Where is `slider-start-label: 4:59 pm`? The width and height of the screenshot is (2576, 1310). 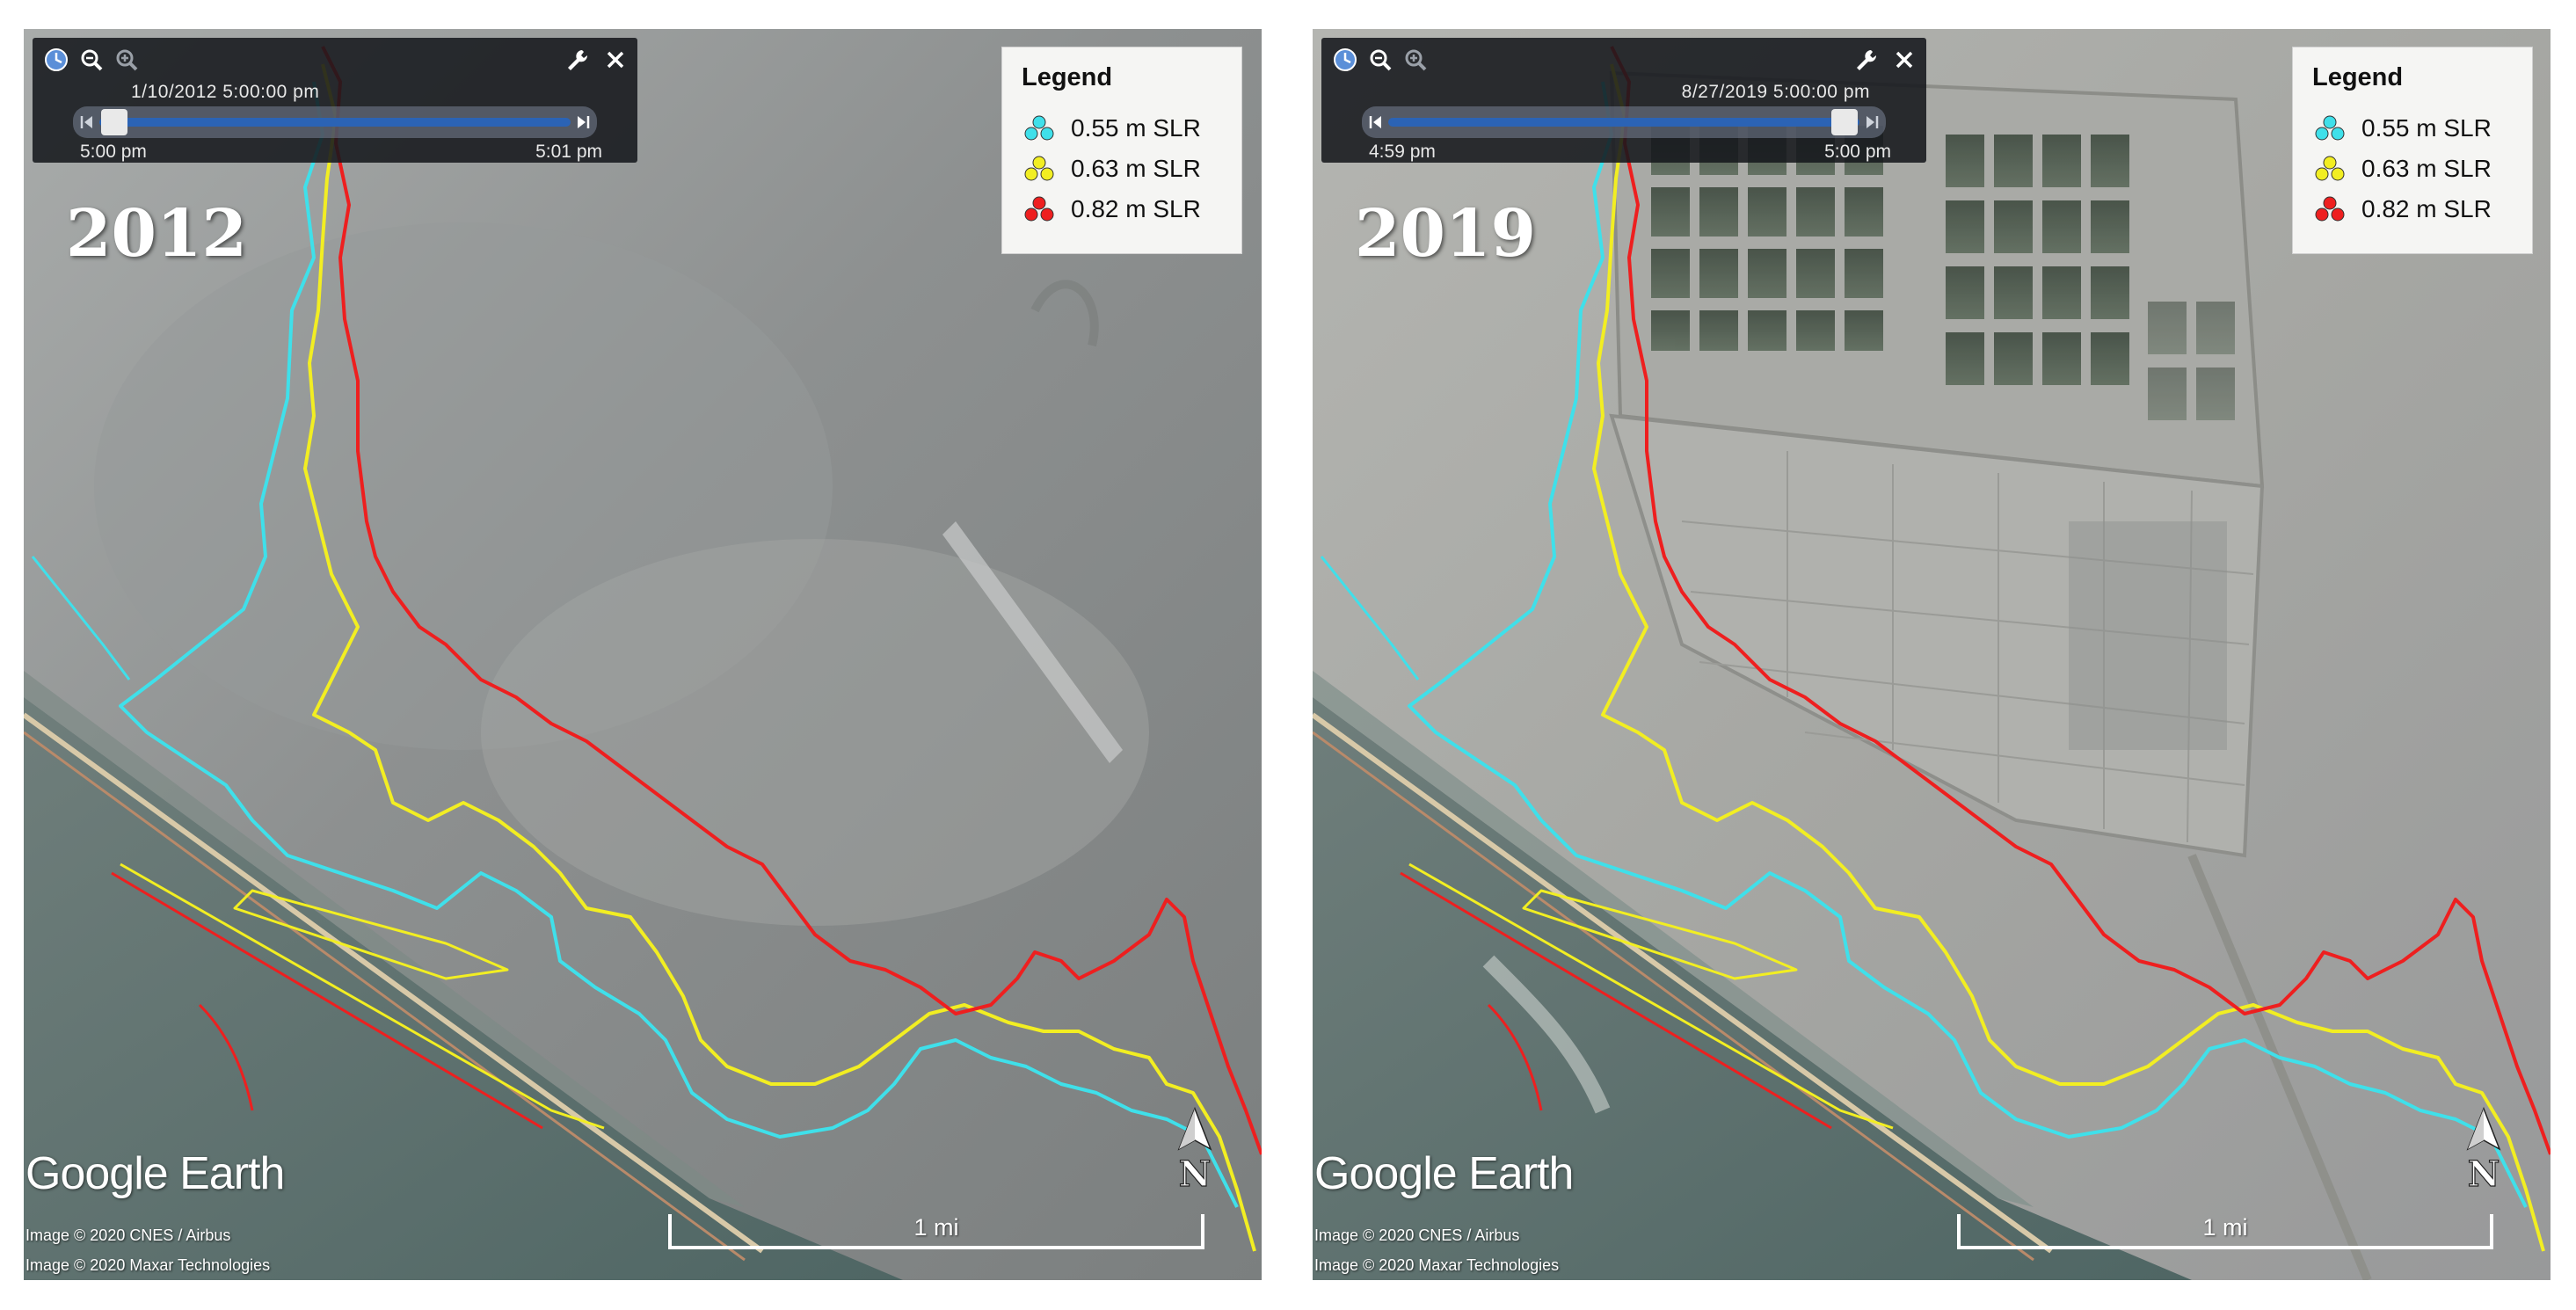 slider-start-label: 4:59 pm is located at coordinates (1402, 152).